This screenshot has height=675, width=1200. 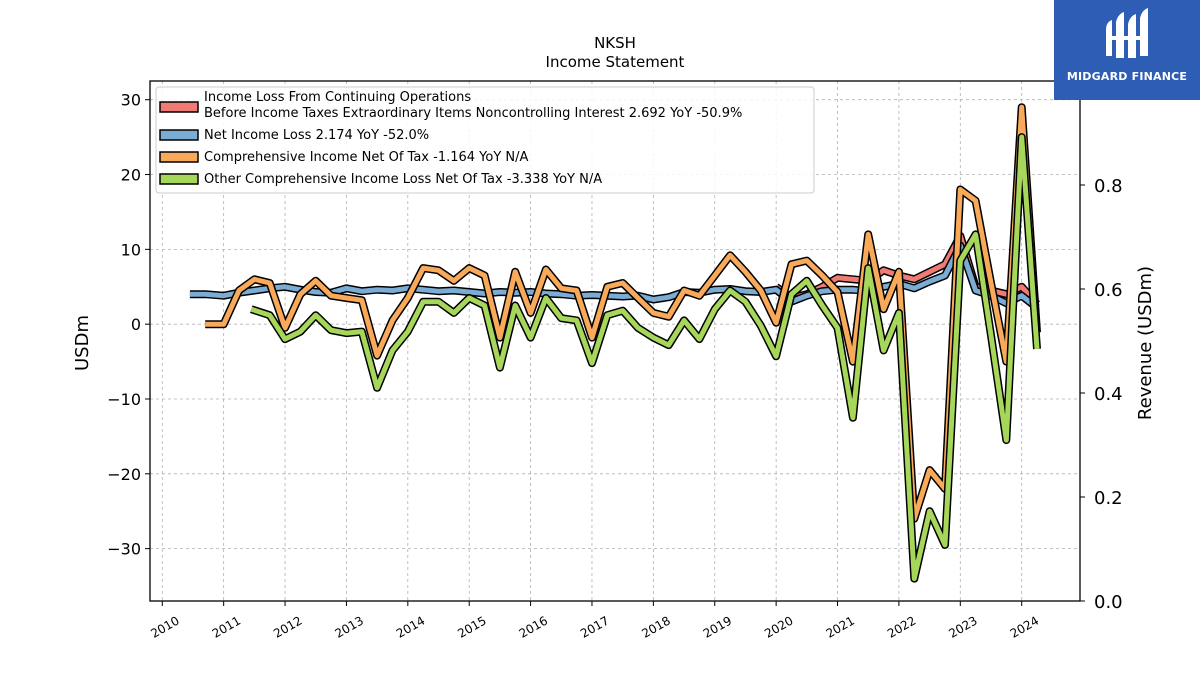 I want to click on legend-box, so click(x=485, y=140).